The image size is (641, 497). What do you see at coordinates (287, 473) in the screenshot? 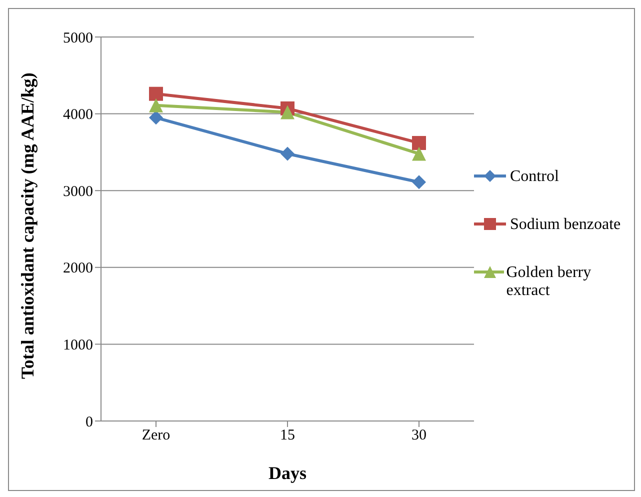
I see `x-axis-title: Days` at bounding box center [287, 473].